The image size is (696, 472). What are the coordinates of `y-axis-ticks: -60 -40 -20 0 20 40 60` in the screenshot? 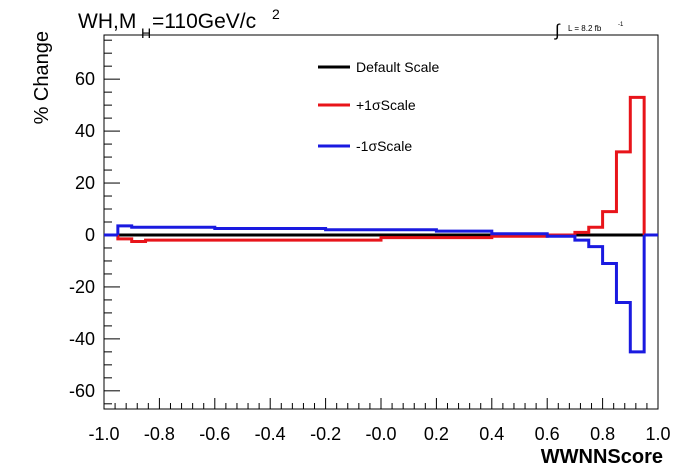 It's located at (94, 222).